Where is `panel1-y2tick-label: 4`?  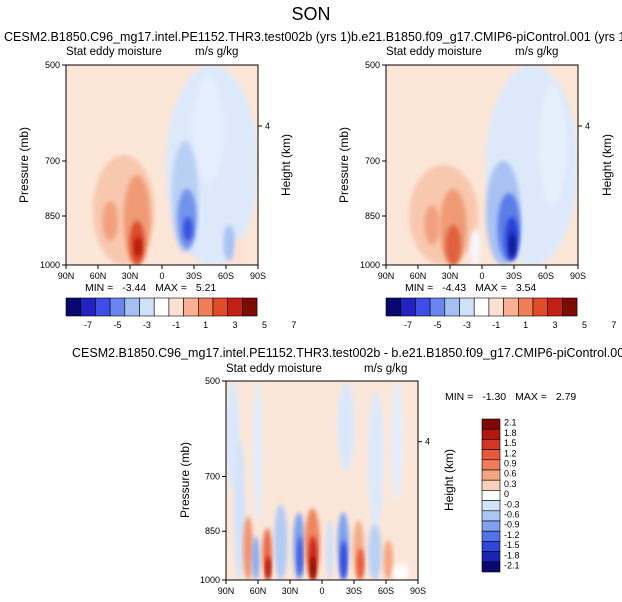 panel1-y2tick-label: 4 is located at coordinates (267, 126).